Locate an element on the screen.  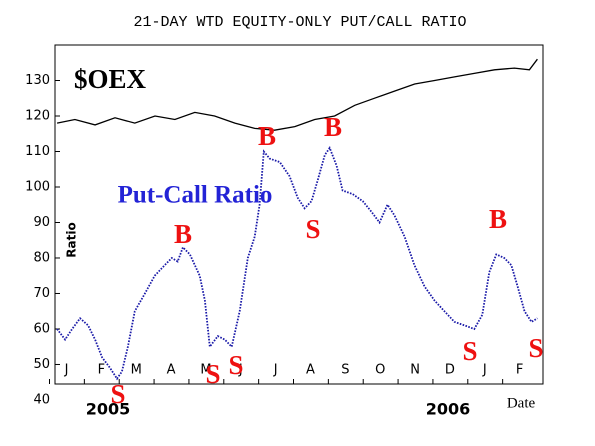
y-tick-label: 100 is located at coordinates (37, 186).